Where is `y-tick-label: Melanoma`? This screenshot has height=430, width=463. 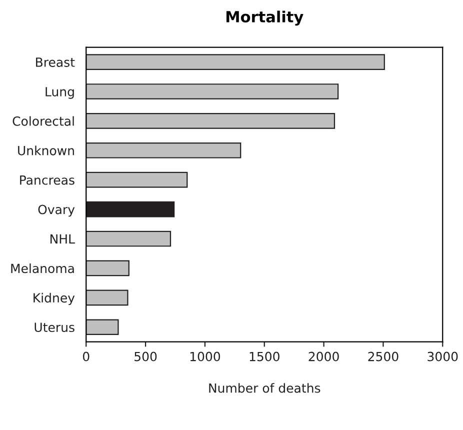 y-tick-label: Melanoma is located at coordinates (42, 268).